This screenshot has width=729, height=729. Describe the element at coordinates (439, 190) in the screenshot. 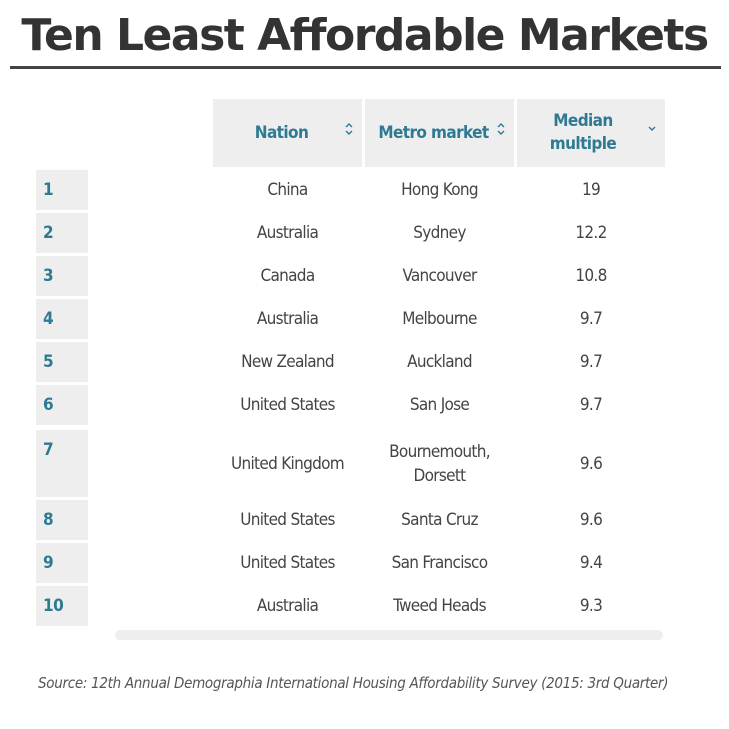

I see `cell-metro-market: Hong Kong` at that location.